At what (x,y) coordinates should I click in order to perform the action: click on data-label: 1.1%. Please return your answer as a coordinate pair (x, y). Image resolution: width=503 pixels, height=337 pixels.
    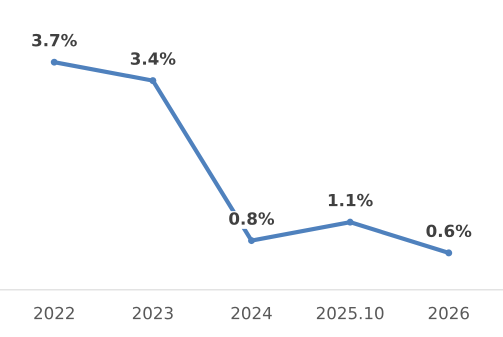
    Looking at the image, I should click on (350, 200).